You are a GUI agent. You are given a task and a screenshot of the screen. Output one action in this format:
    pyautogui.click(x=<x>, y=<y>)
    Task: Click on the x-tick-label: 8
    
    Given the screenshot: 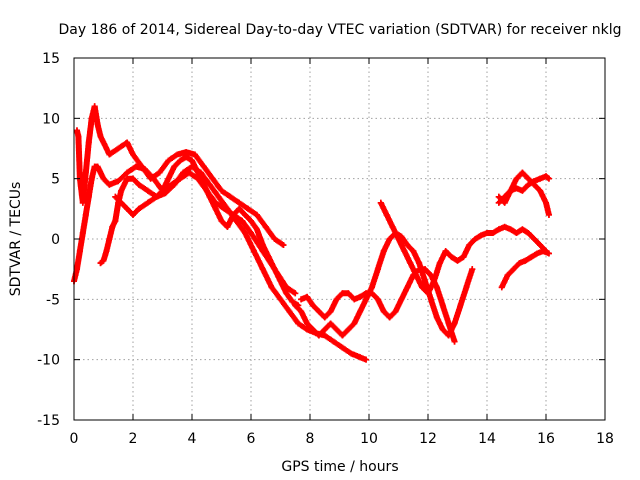 What is the action you would take?
    pyautogui.click(x=310, y=439)
    